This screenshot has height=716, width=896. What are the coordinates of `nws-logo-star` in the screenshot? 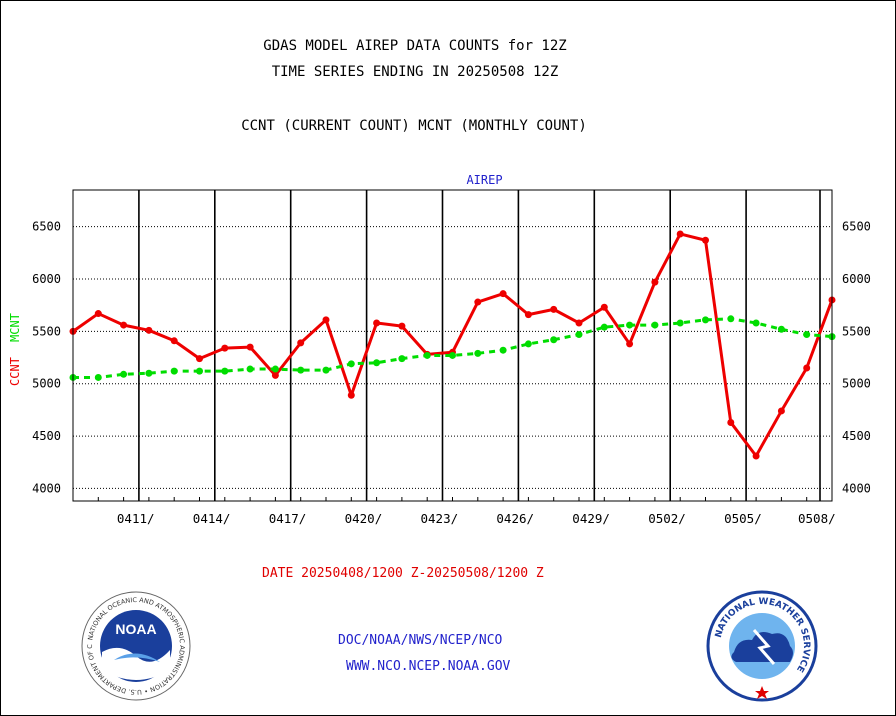 It's located at (762, 692).